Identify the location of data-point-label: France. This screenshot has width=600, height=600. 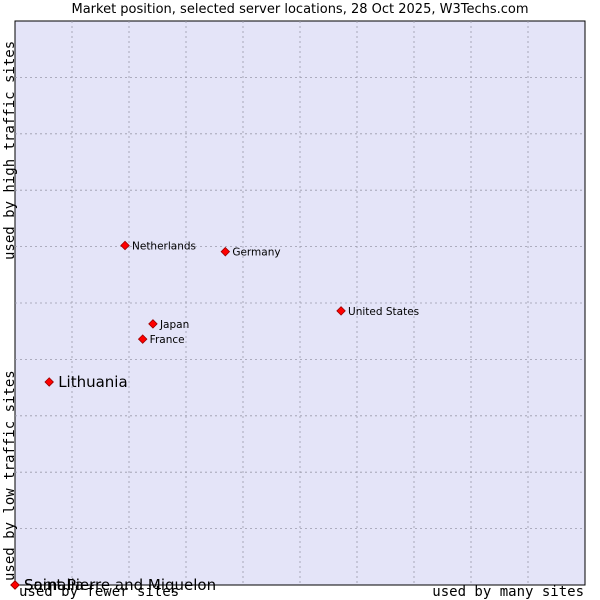
(167, 340).